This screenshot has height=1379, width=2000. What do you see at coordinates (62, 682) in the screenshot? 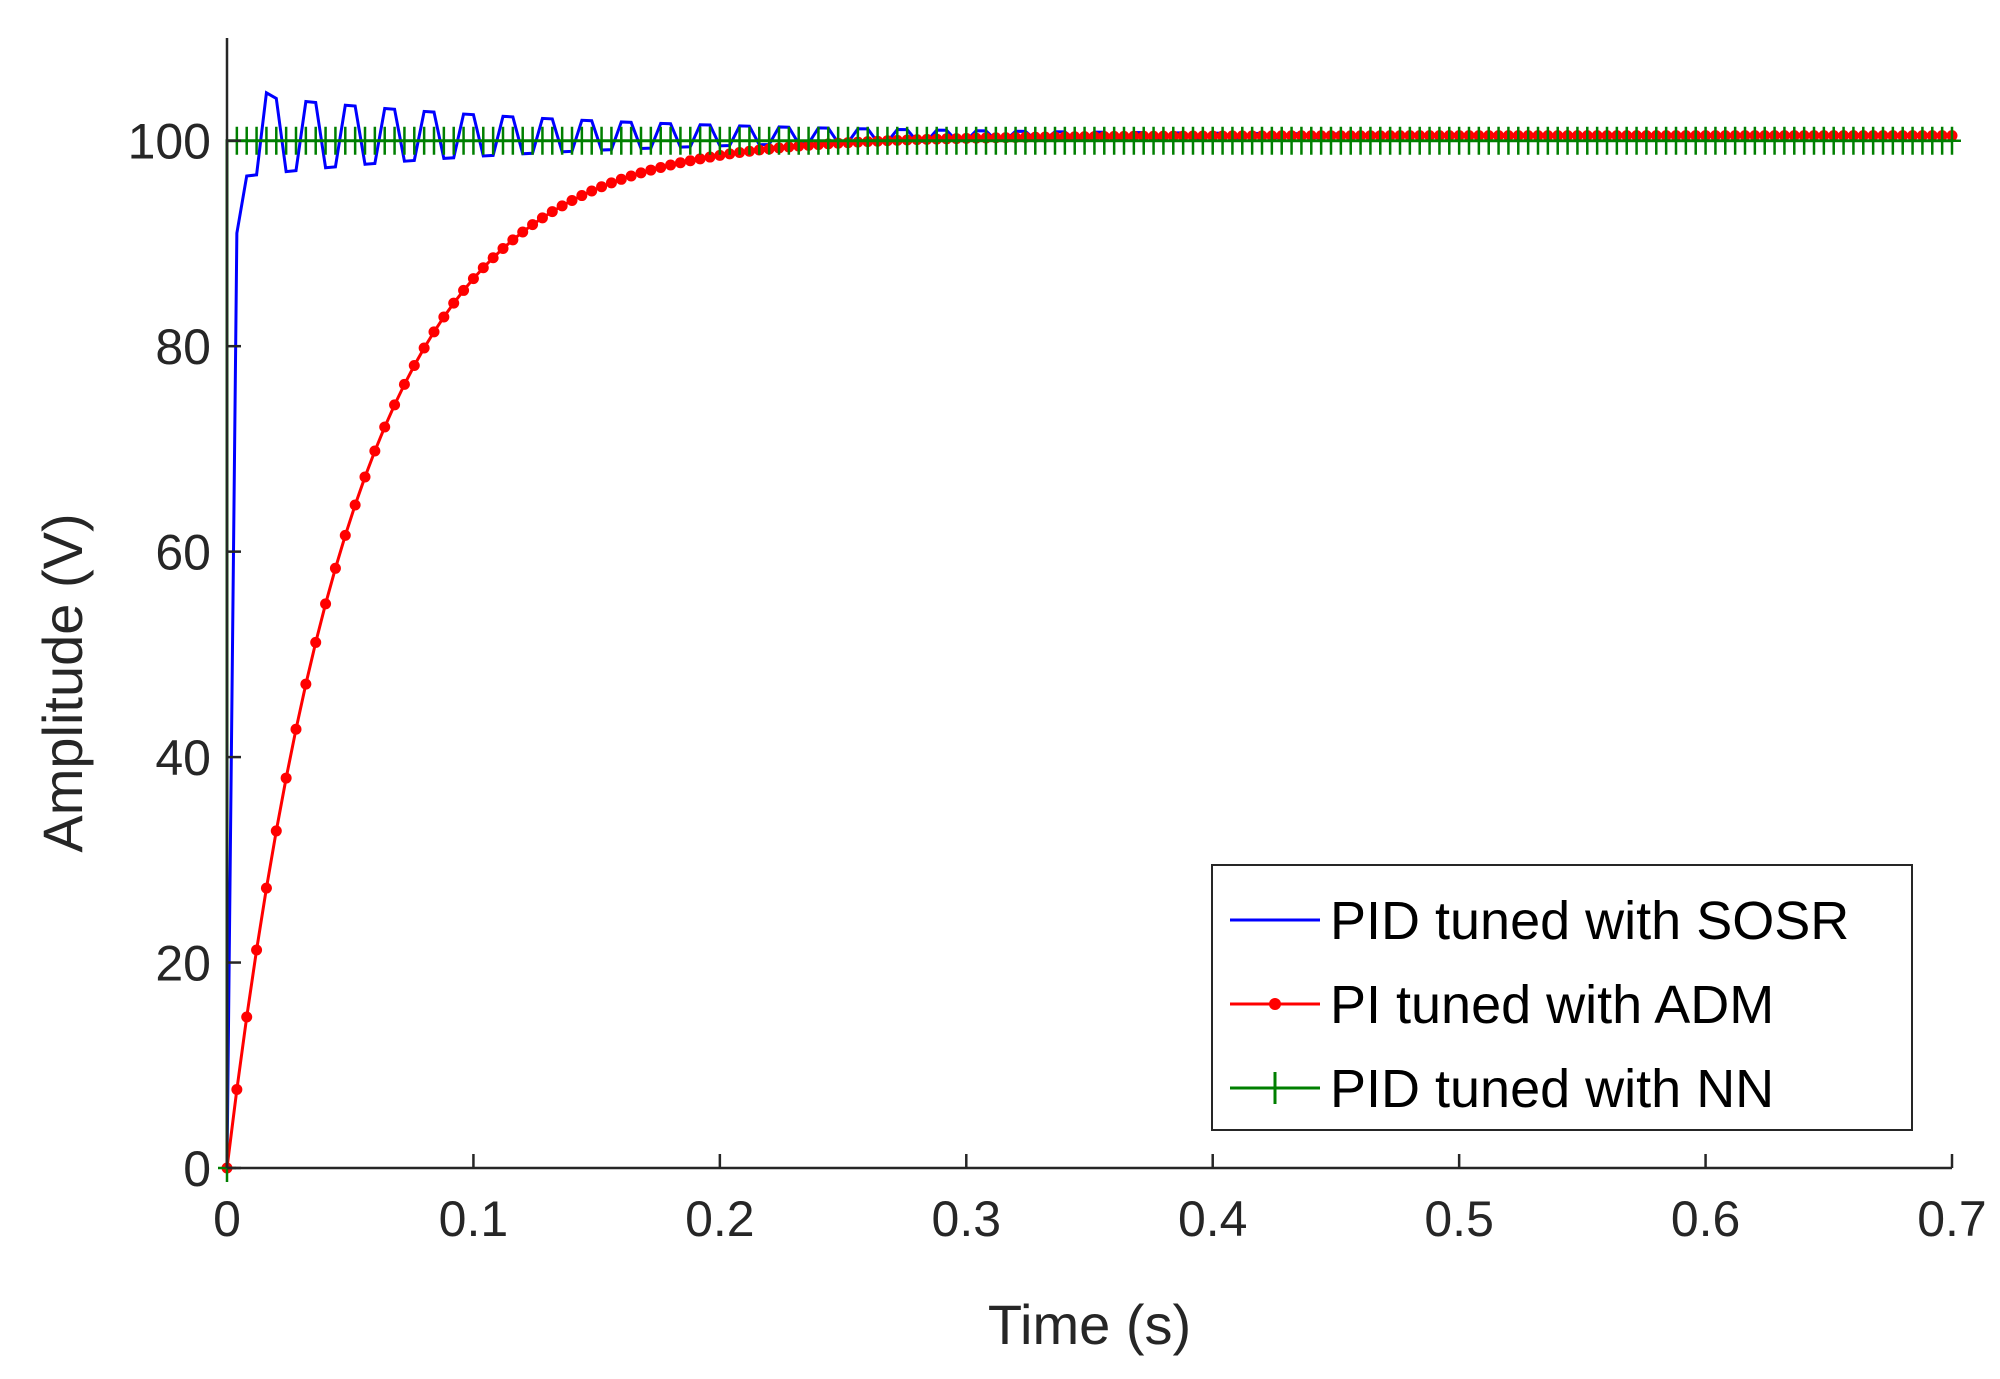
I see `y-axis-title: Amplitude (V)` at bounding box center [62, 682].